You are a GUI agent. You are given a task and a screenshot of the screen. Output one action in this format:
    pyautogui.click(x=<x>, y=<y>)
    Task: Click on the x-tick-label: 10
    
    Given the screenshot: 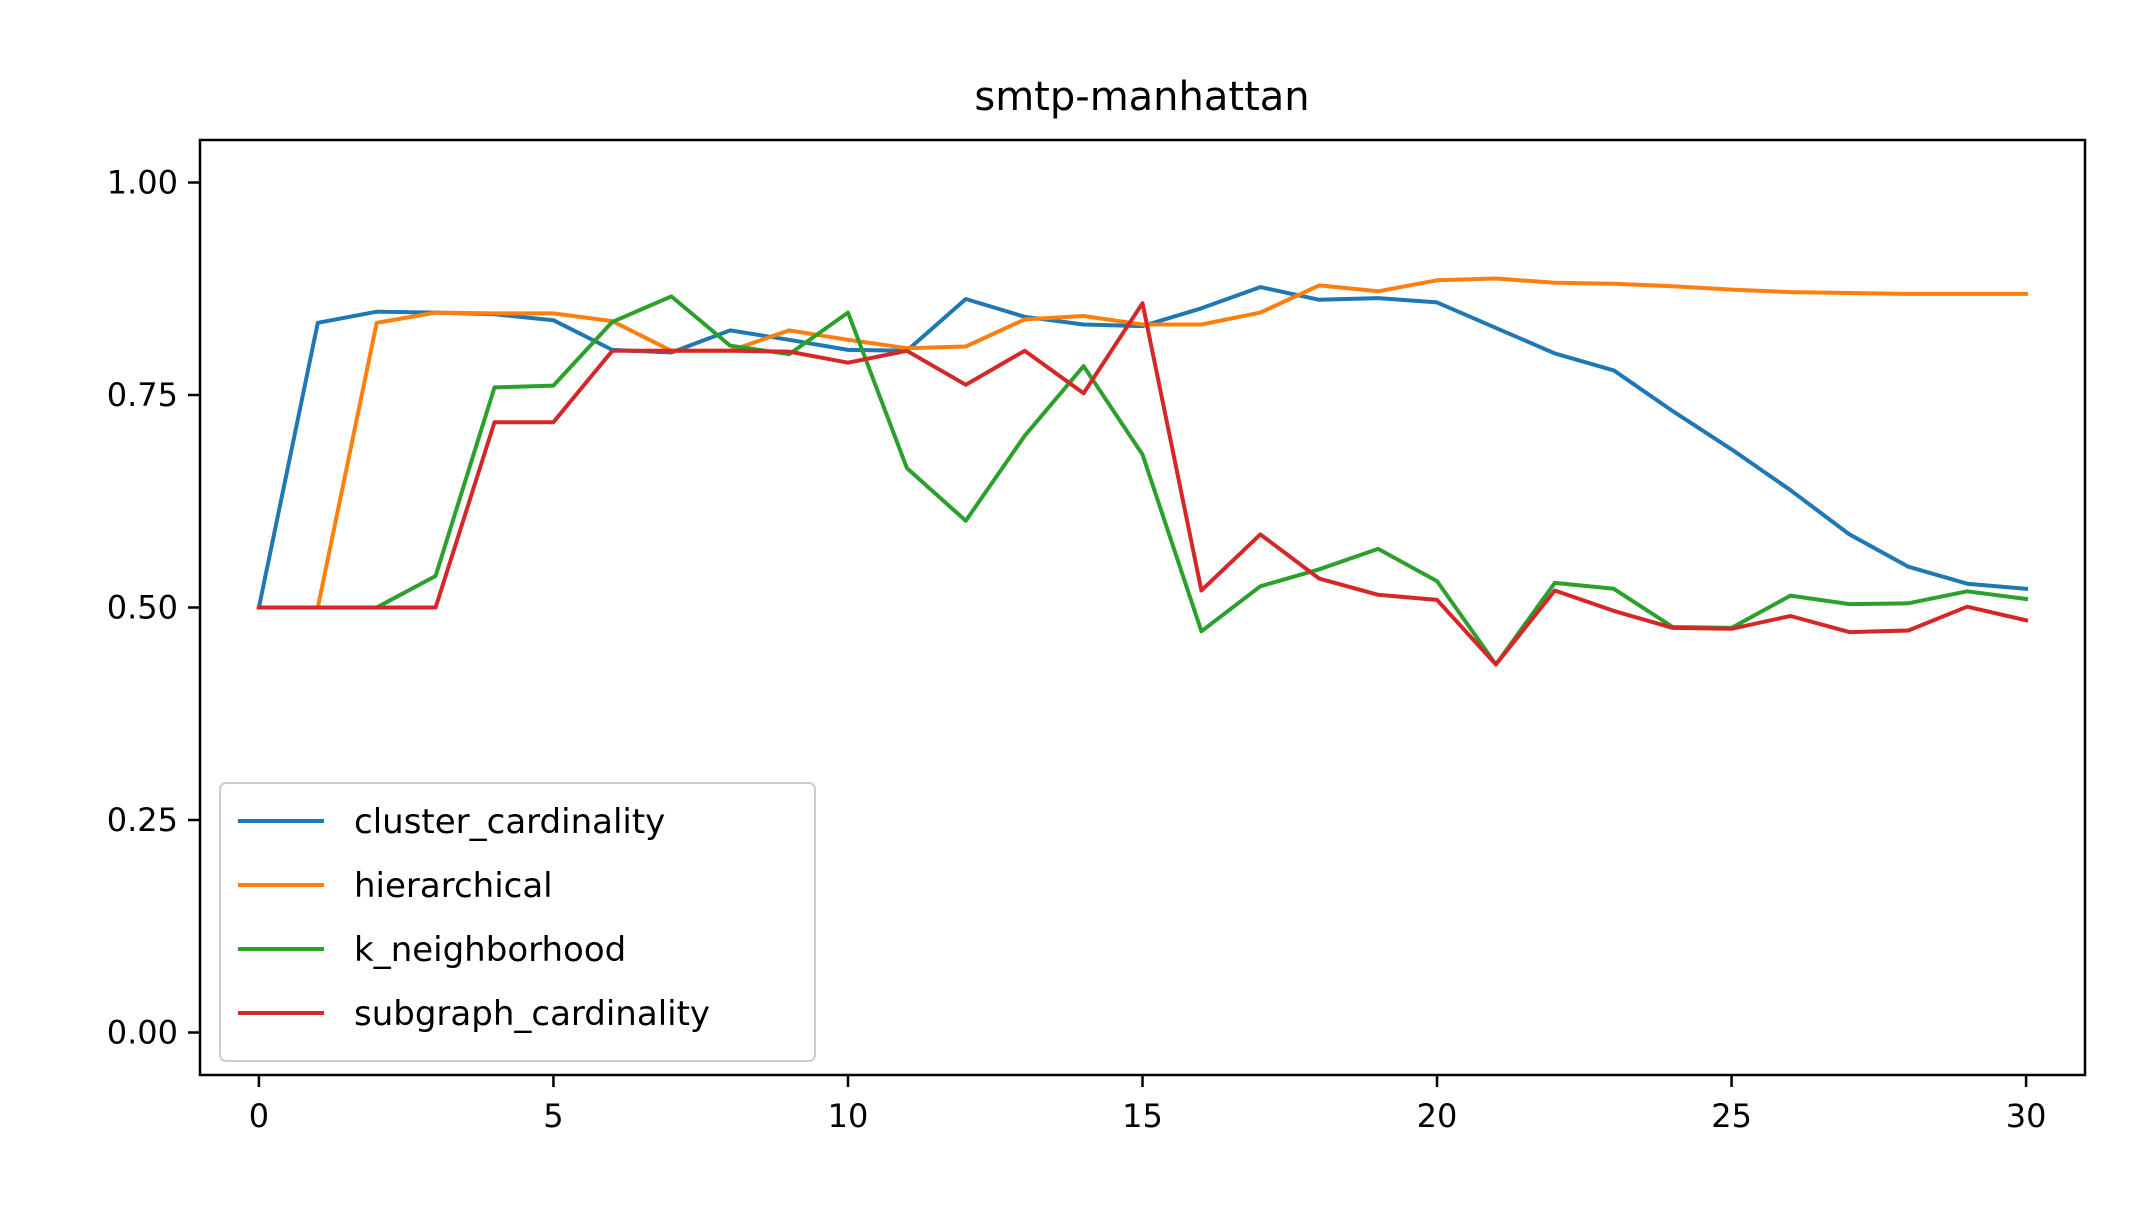 What is the action you would take?
    pyautogui.click(x=848, y=1116)
    